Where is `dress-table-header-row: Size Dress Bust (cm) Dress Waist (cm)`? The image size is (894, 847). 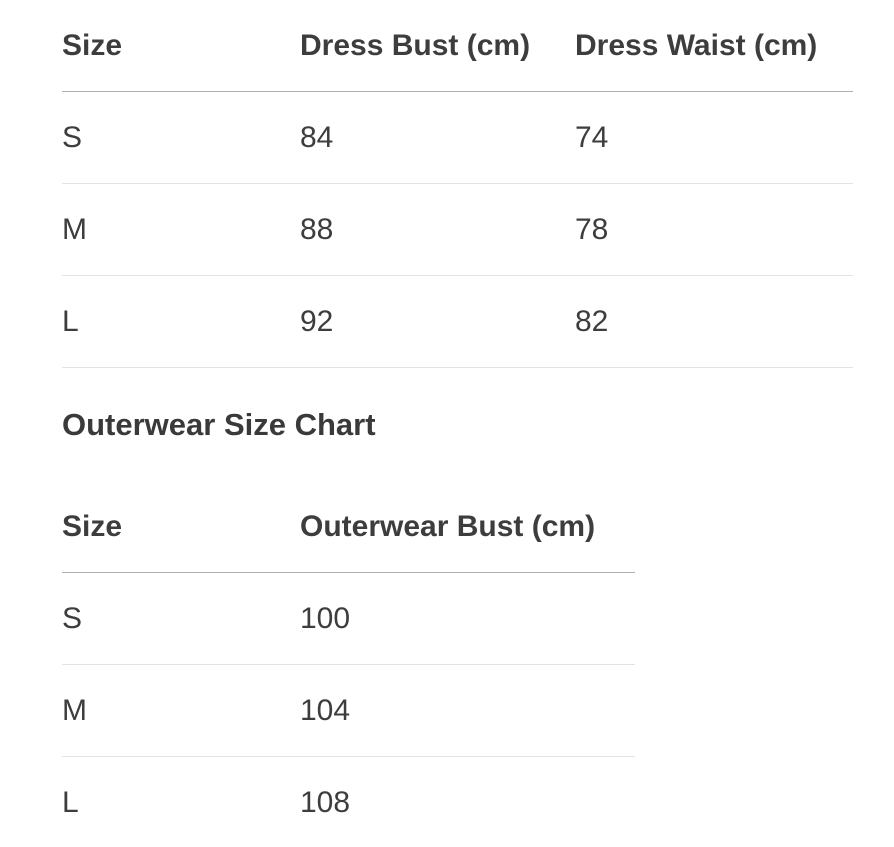
dress-table-header-row: Size Dress Bust (cm) Dress Waist (cm) is located at coordinates (457, 46).